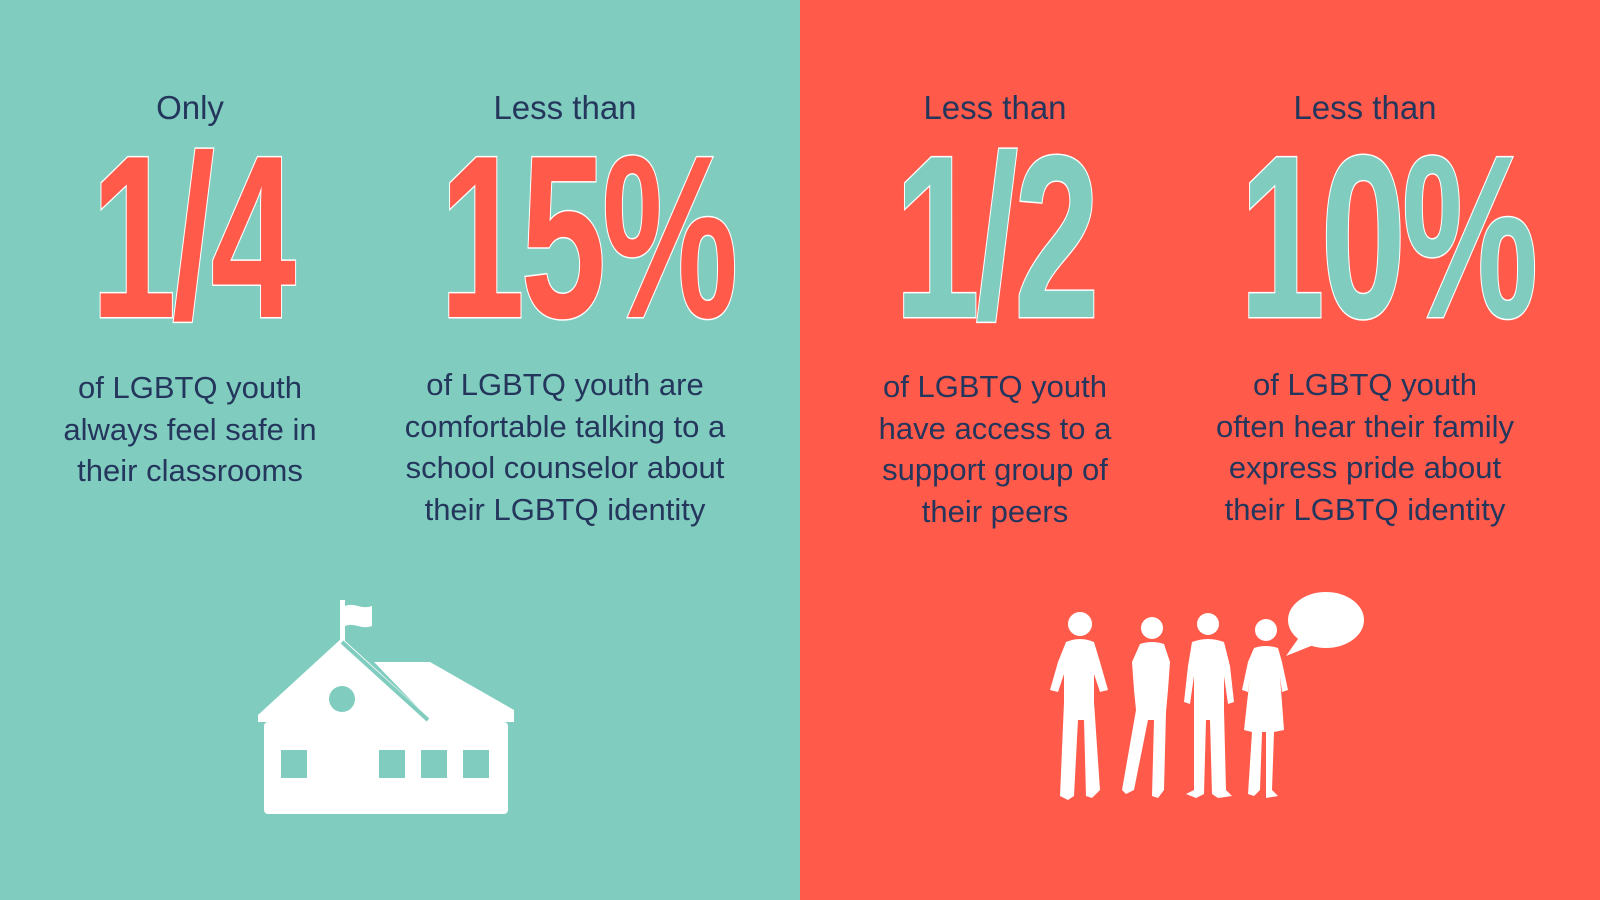  What do you see at coordinates (997, 237) in the screenshot?
I see `stat-value: 1/2` at bounding box center [997, 237].